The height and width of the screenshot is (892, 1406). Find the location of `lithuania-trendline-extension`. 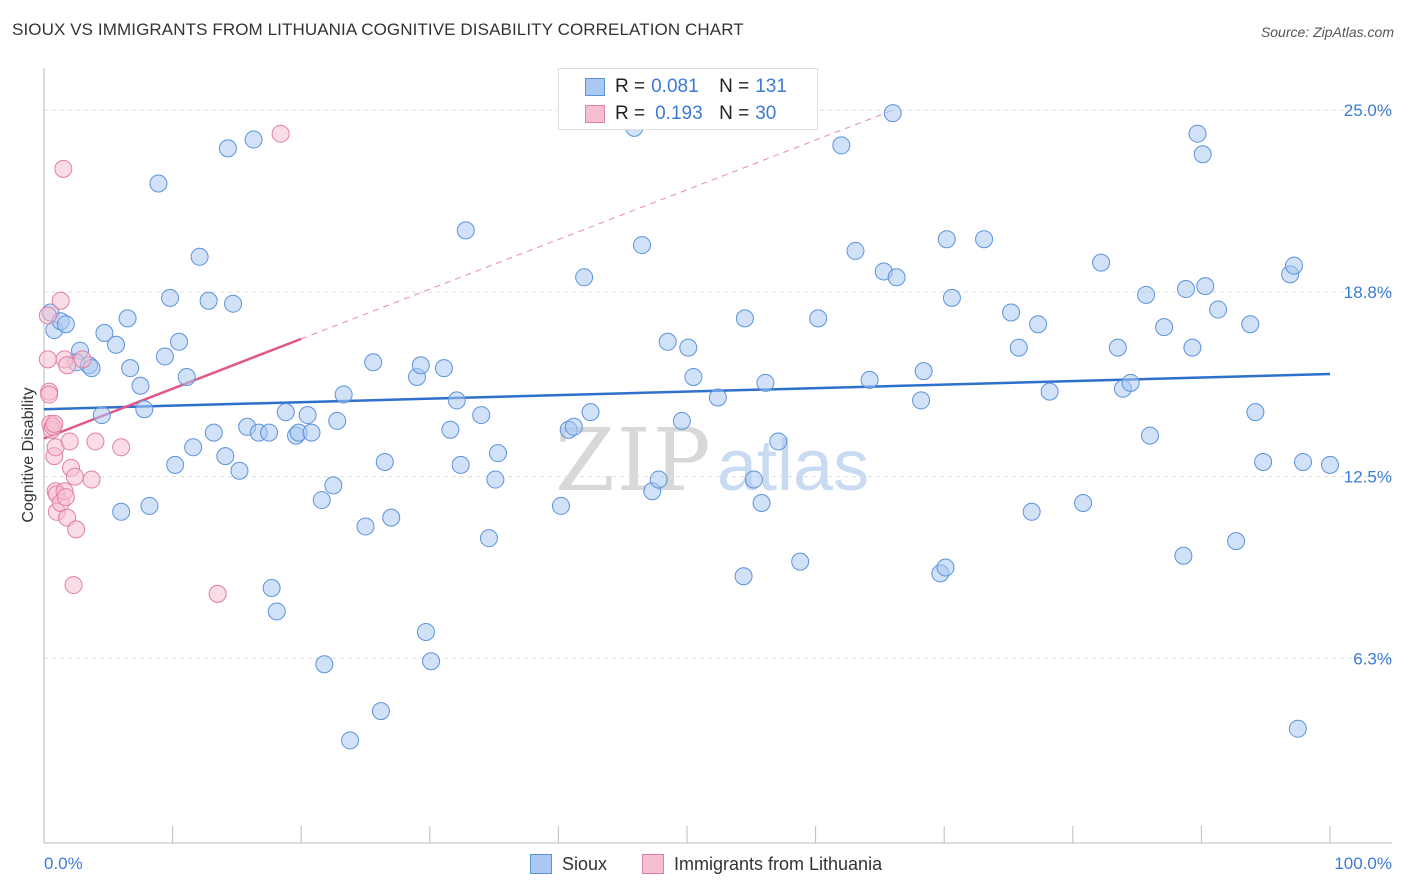

lithuania-trendline-extension is located at coordinates (597, 224).